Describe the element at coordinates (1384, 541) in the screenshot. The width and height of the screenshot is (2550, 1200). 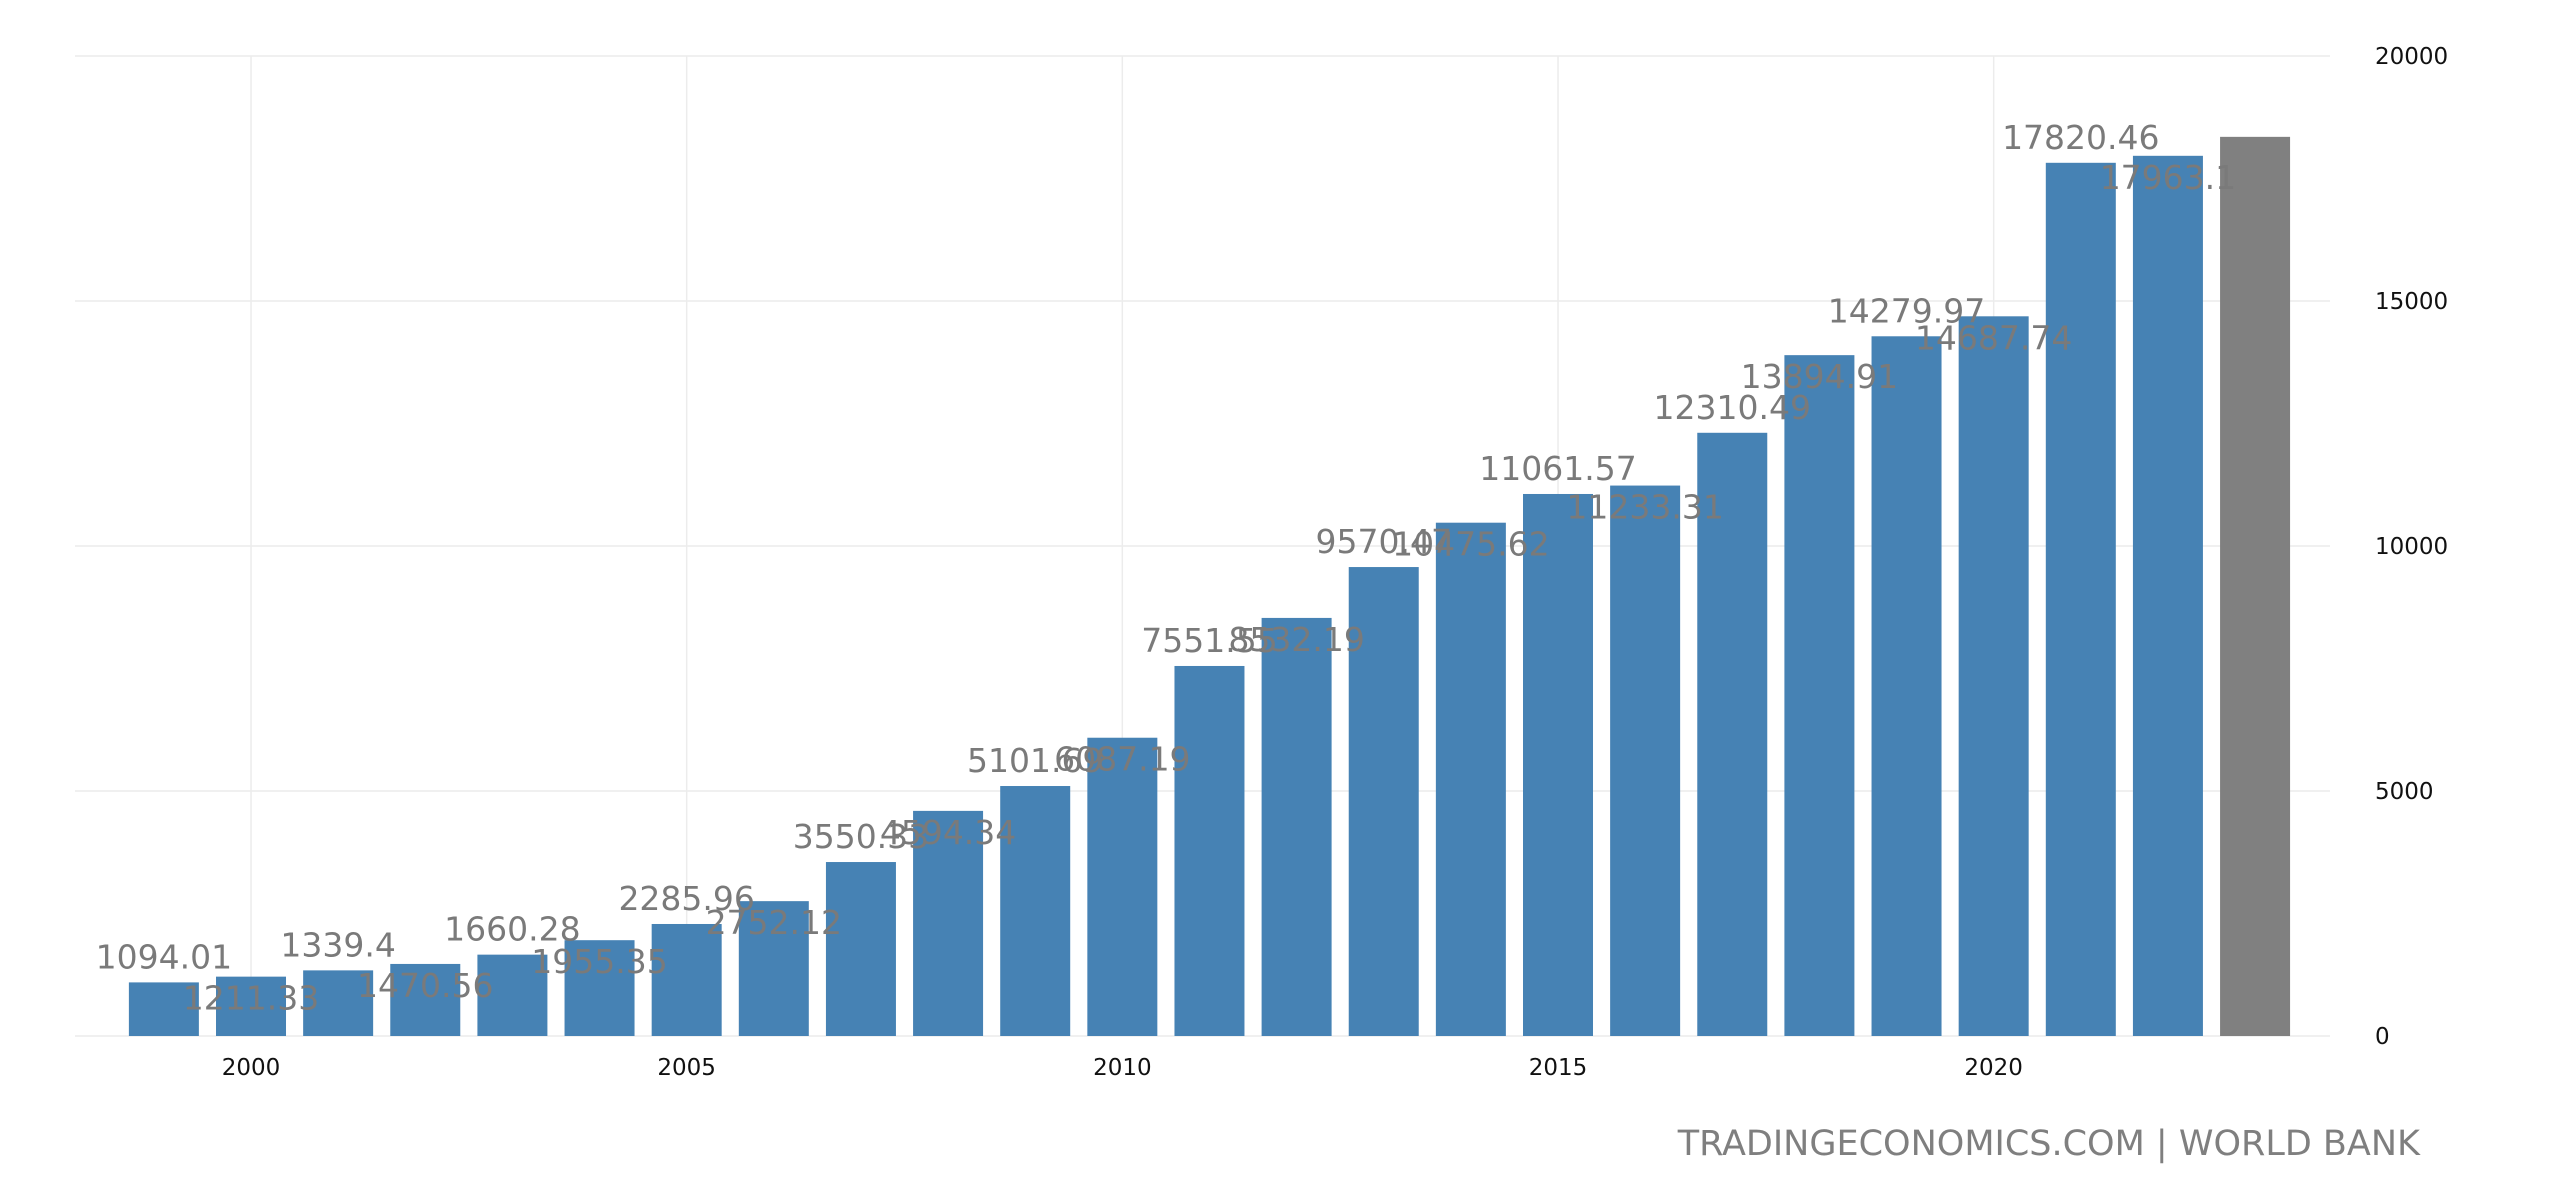
I see `bar-value-label: 9570.47` at that location.